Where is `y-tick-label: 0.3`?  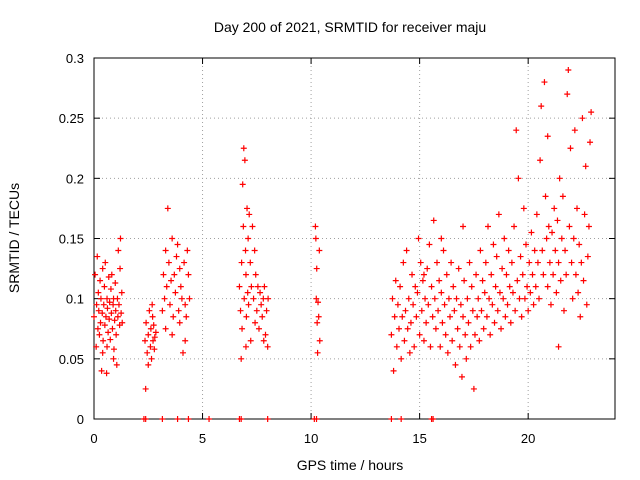
y-tick-label: 0.3 is located at coordinates (75, 58).